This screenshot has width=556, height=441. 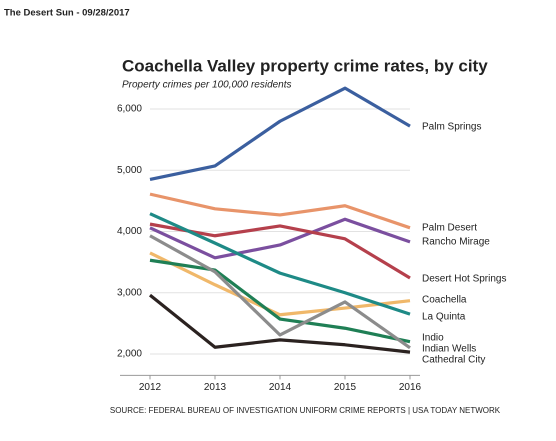 I want to click on x-tick-label: 2012, so click(x=150, y=387).